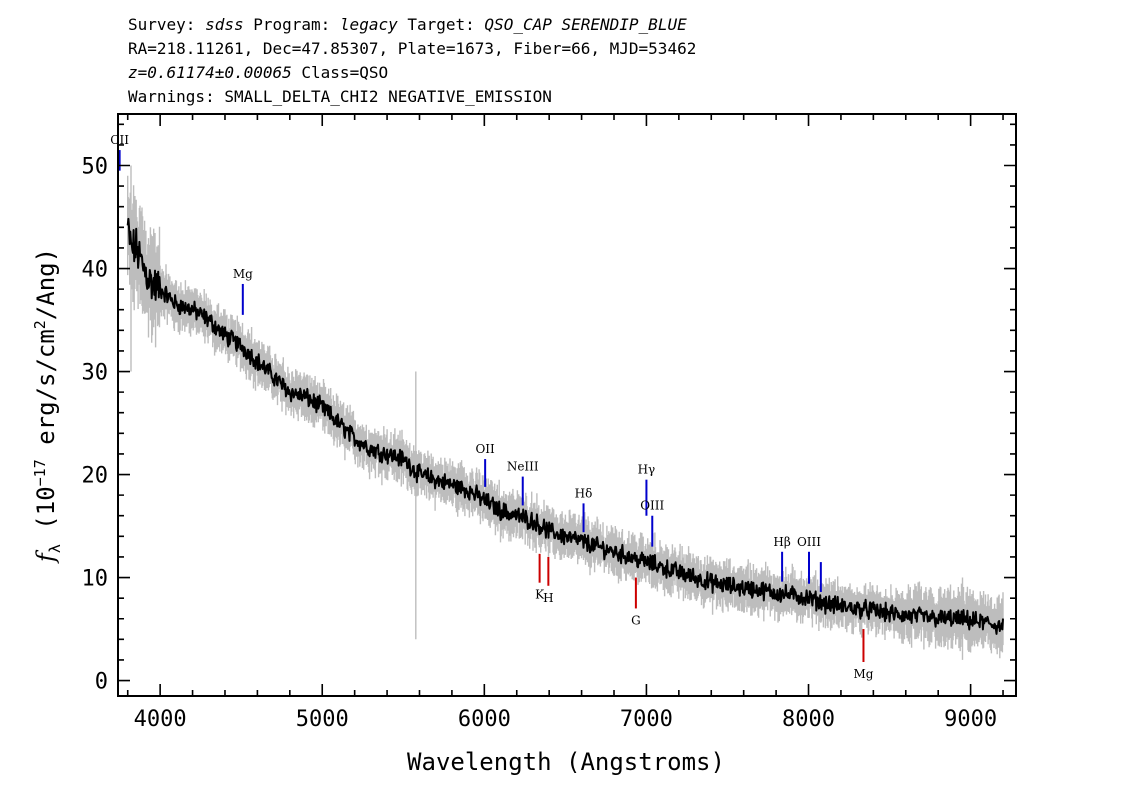 The width and height of the screenshot is (1134, 810). Describe the element at coordinates (485, 449) in the screenshot. I see `line-marker-label: OII` at that location.